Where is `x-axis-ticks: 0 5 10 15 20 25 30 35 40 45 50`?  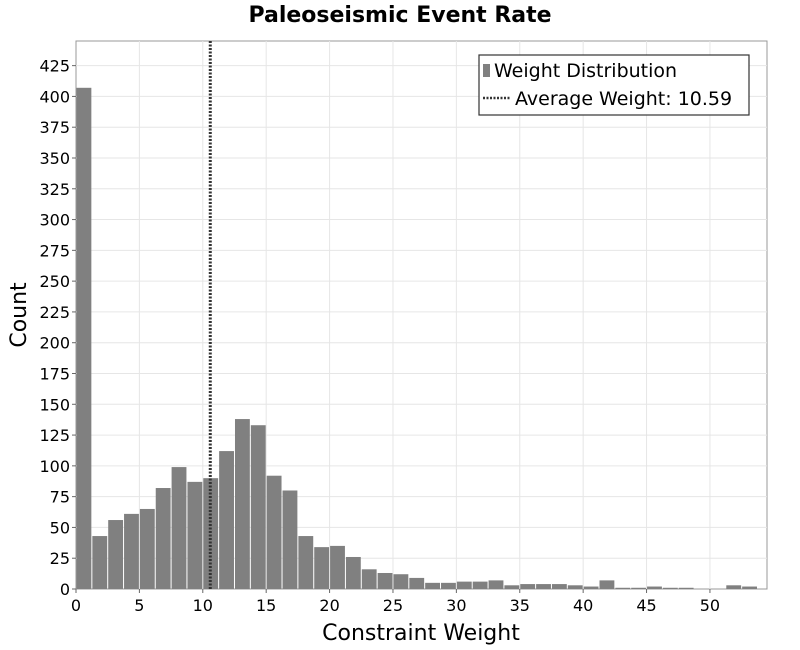
x-axis-ticks: 0 5 10 15 20 25 30 35 40 45 50 is located at coordinates (395, 602).